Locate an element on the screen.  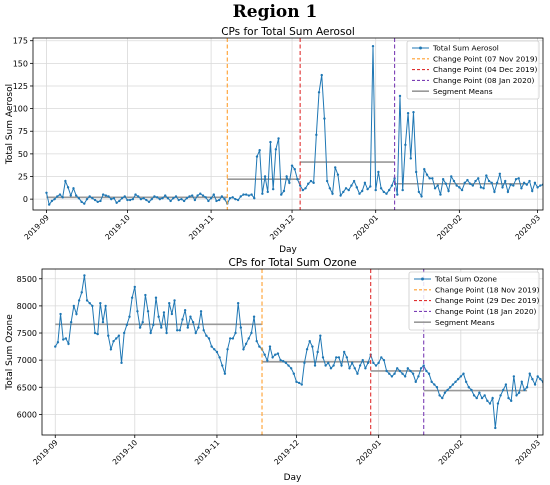
chart1-xtick-label-1: 2019-10 is located at coordinates (125, 452).